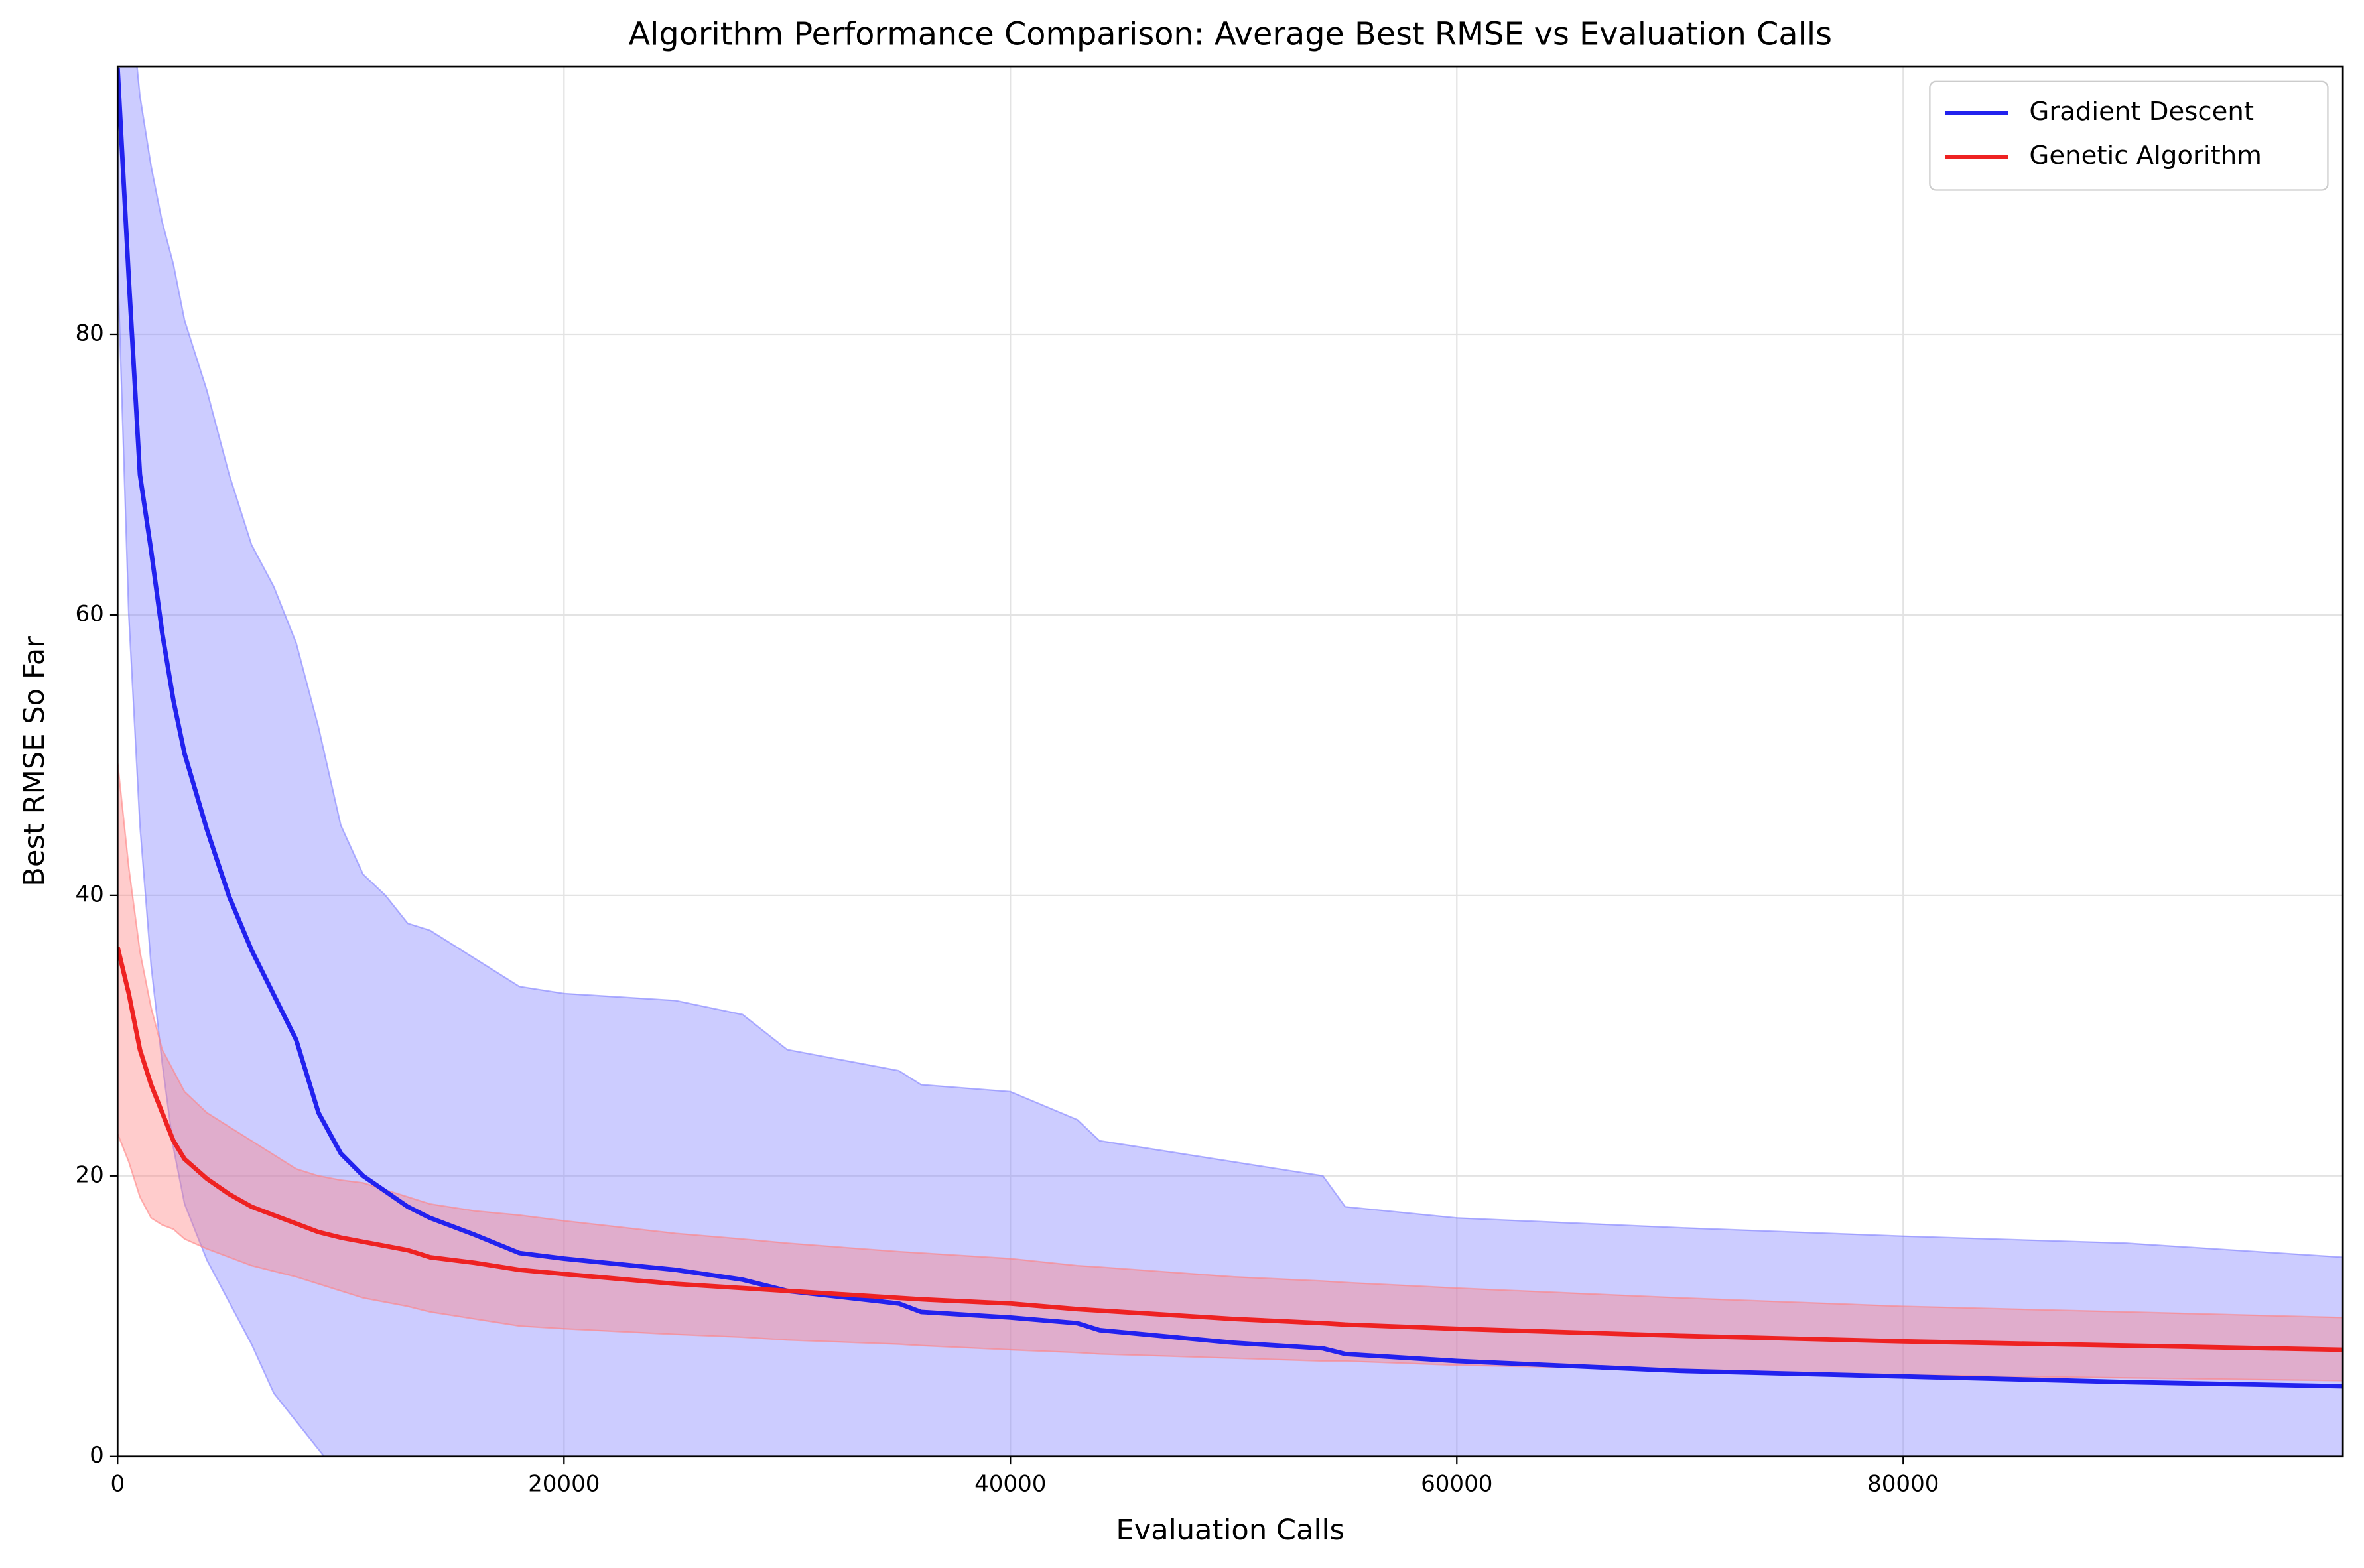  What do you see at coordinates (117, 1483) in the screenshot?
I see `x-tick-label: 0` at bounding box center [117, 1483].